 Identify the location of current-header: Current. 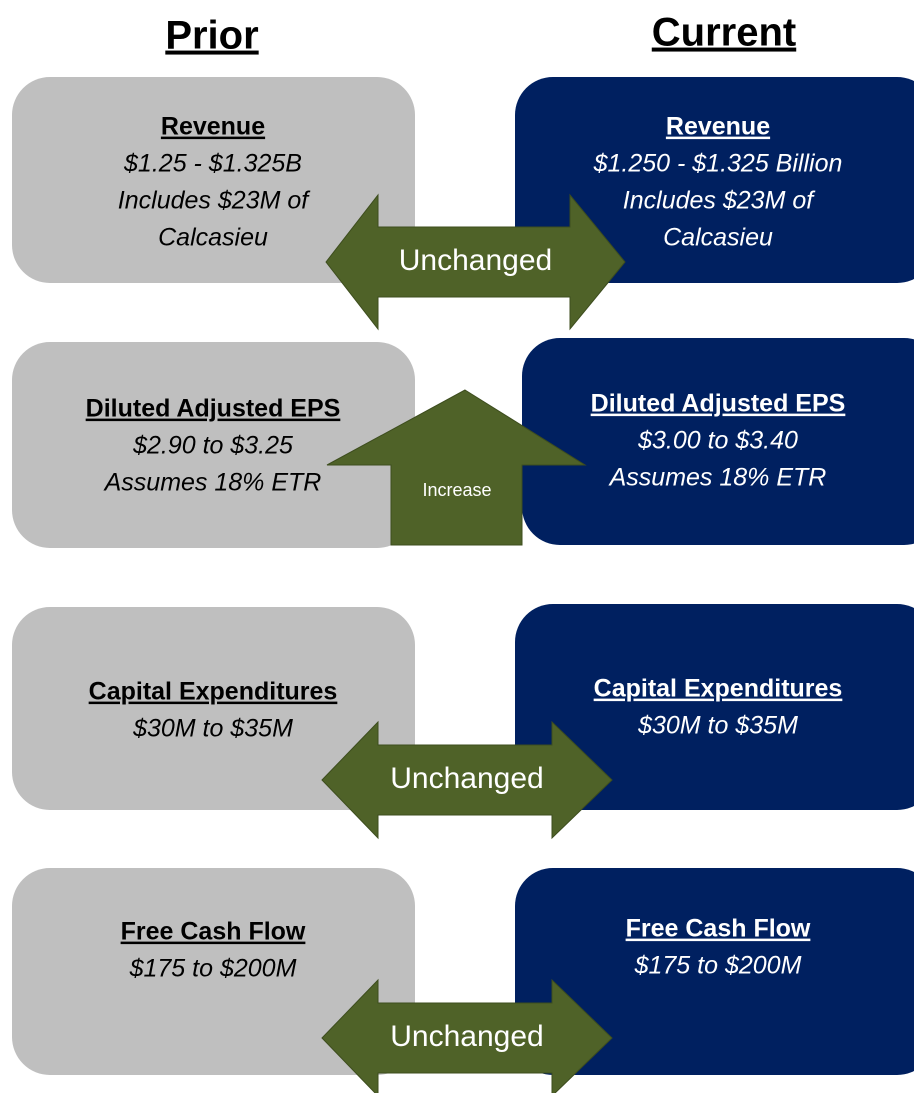
(724, 33).